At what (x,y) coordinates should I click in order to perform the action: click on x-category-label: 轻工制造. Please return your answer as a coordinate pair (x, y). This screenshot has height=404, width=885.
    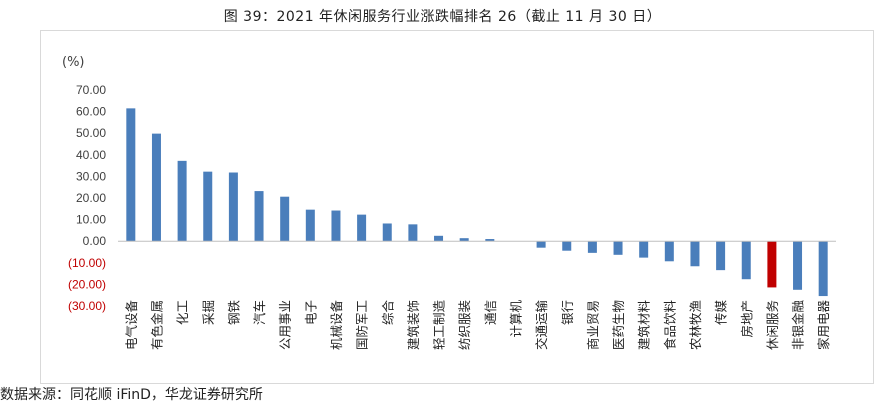
    Looking at the image, I should click on (439, 325).